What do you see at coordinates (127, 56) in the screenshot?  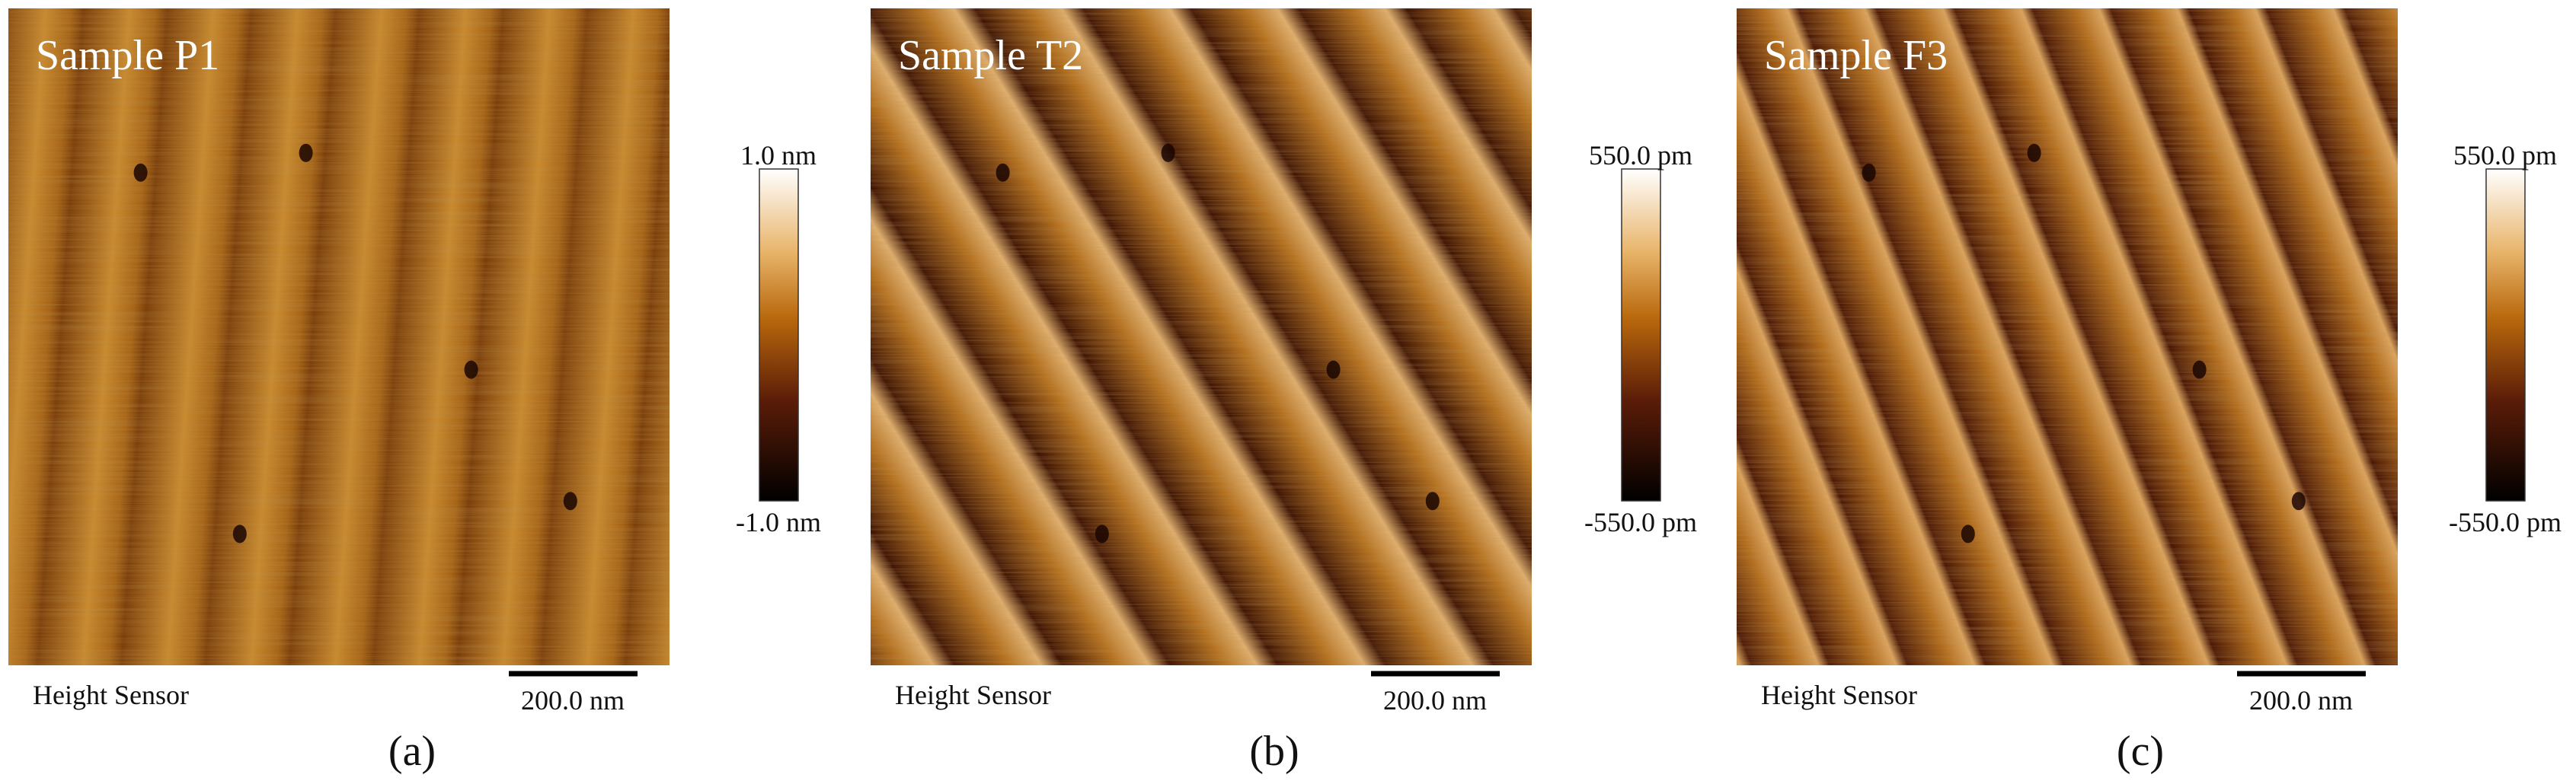 I see `sample-label: Sample P1` at bounding box center [127, 56].